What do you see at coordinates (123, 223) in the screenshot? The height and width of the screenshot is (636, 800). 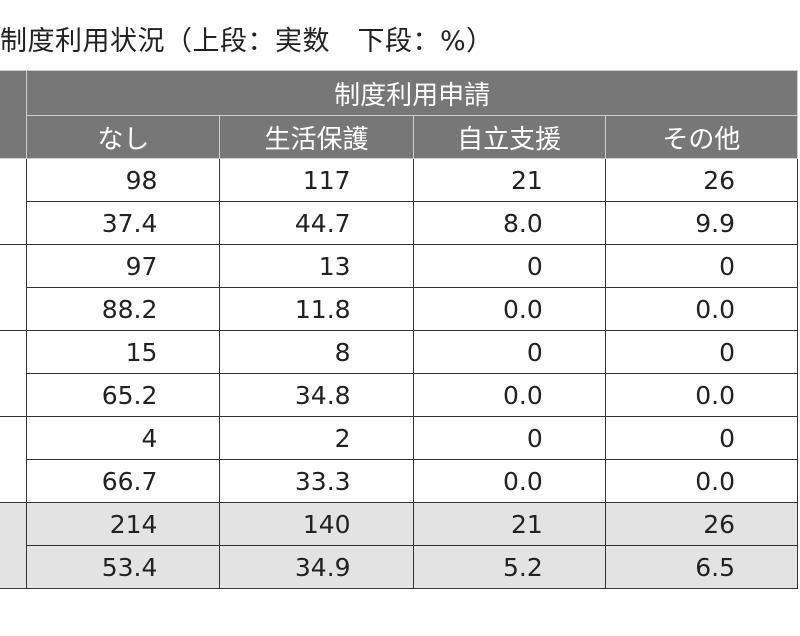 I see `percent-cell: 37.4` at bounding box center [123, 223].